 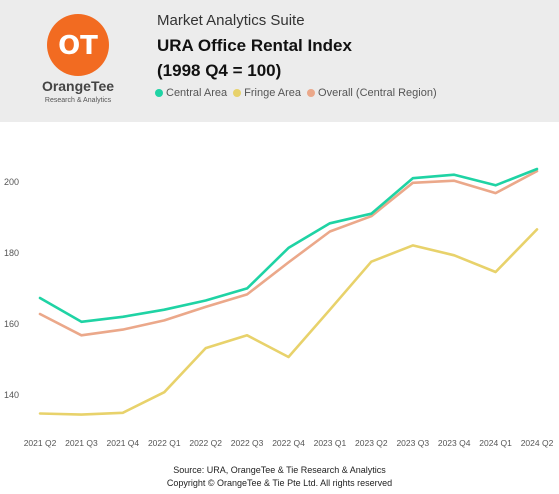 I want to click on x-tick-label: 2022 Q1, so click(x=164, y=443).